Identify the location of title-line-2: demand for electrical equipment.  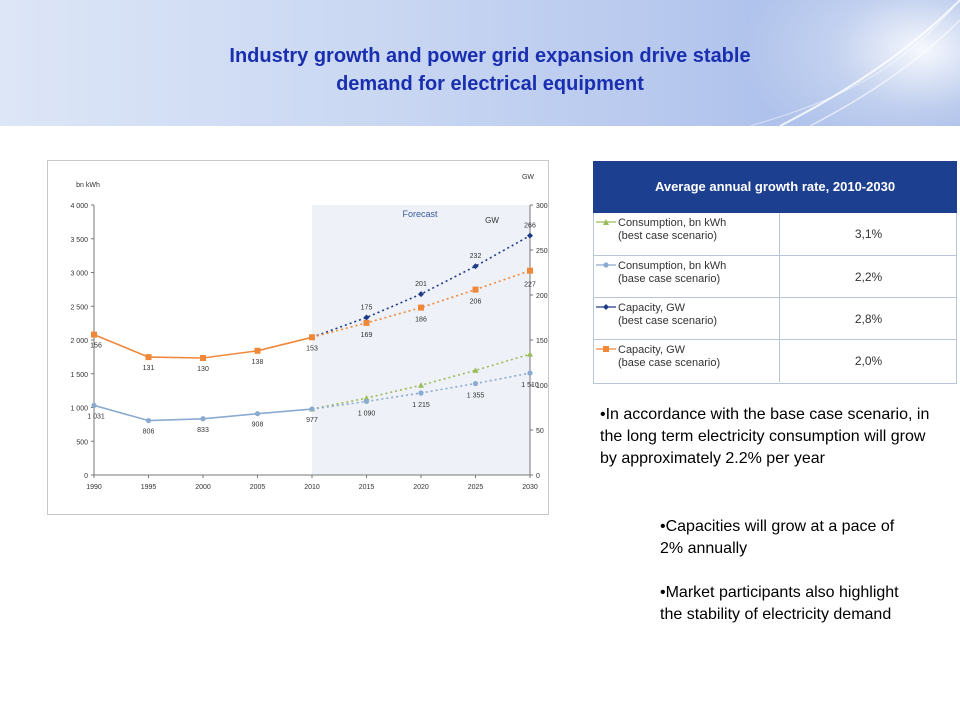
(490, 84).